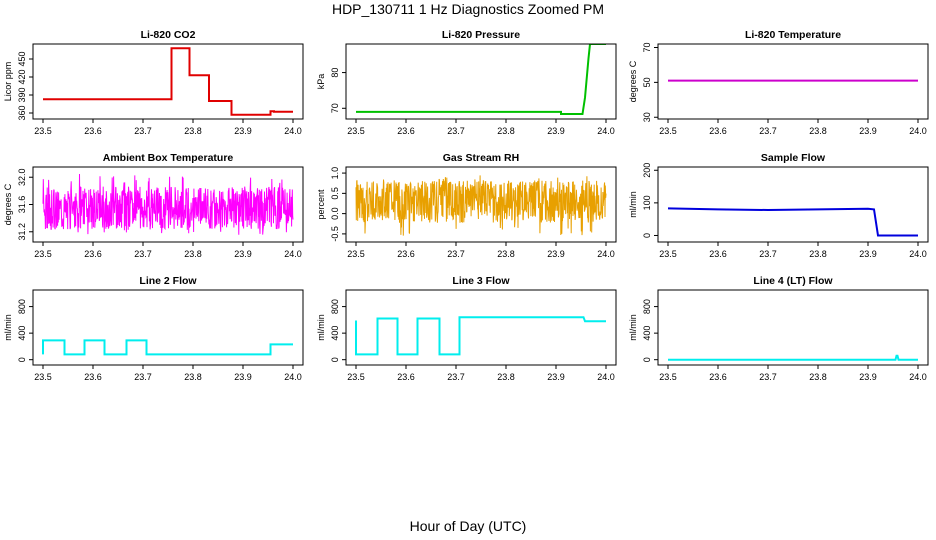  I want to click on y-tick-label: 30, so click(647, 117).